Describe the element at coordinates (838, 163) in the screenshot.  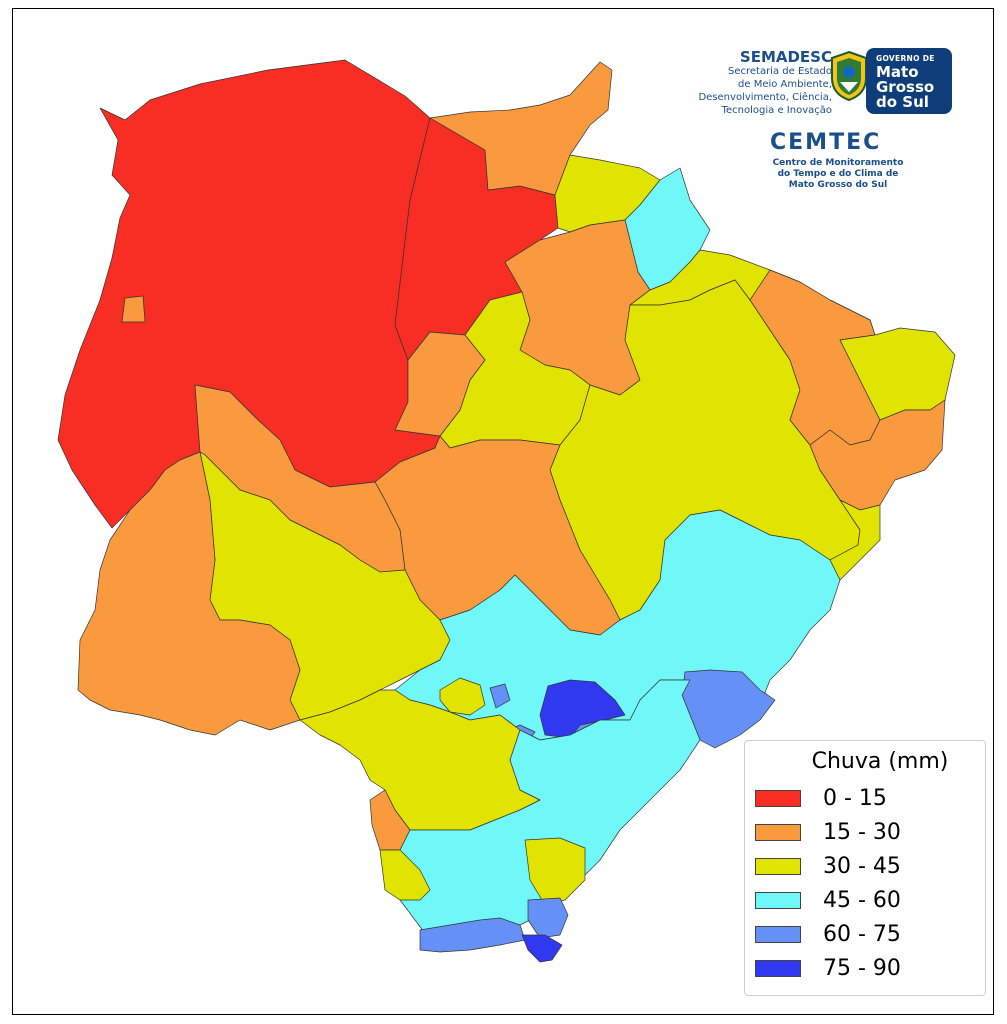
I see `cemtec-line-1: Centro de Monitoramento` at that location.